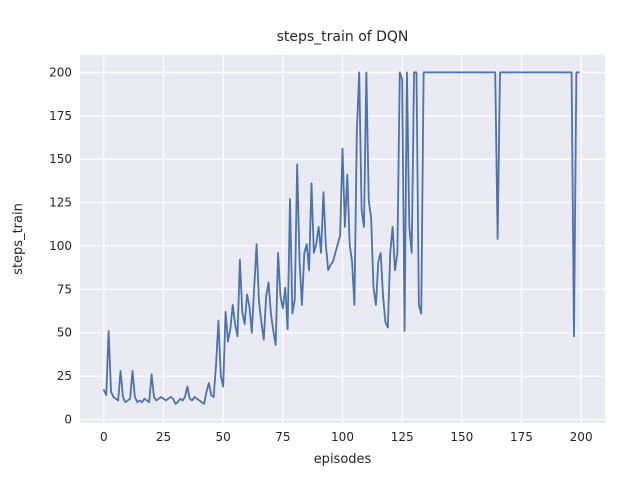 The image size is (640, 480). I want to click on y-axis-label: steps_train, so click(18, 239).